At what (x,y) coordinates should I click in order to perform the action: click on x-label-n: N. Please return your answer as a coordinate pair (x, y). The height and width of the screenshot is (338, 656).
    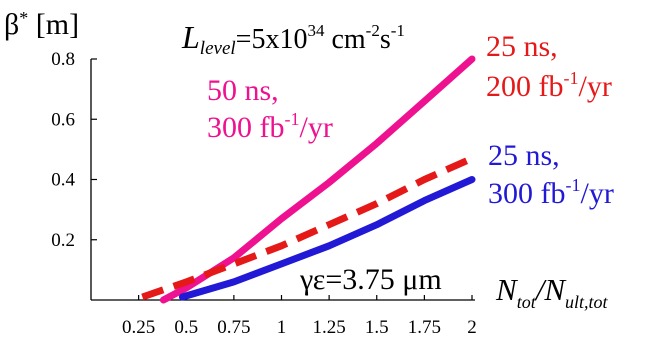
    Looking at the image, I should click on (507, 289).